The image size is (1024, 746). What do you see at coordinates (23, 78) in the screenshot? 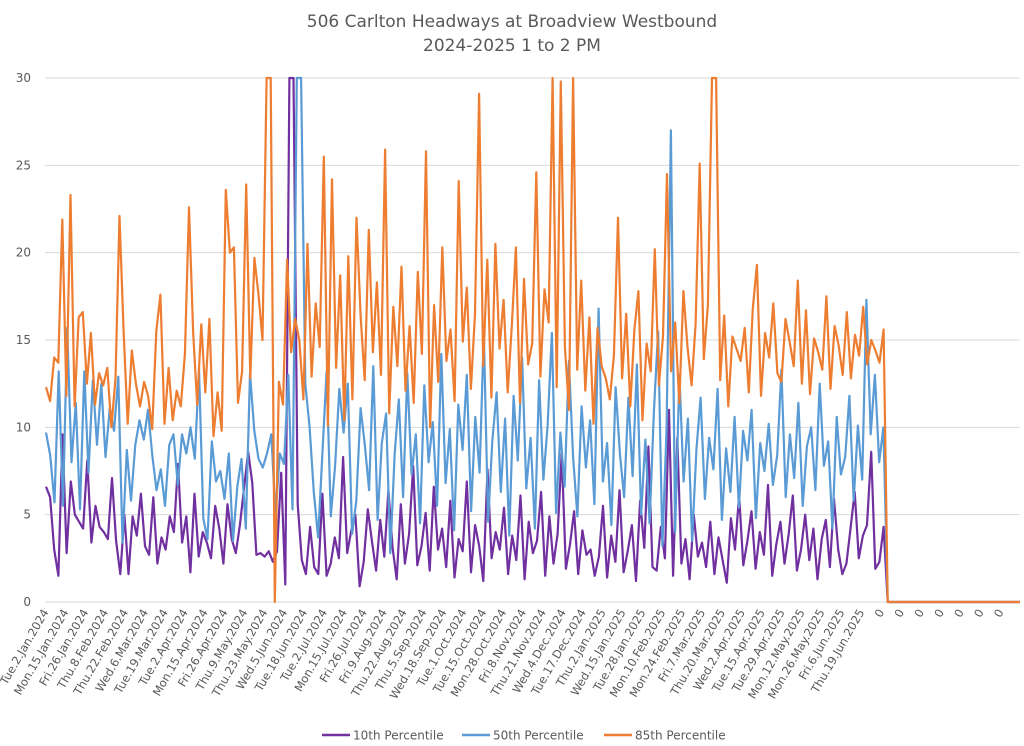
I see `y-tick-label: 30` at bounding box center [23, 78].